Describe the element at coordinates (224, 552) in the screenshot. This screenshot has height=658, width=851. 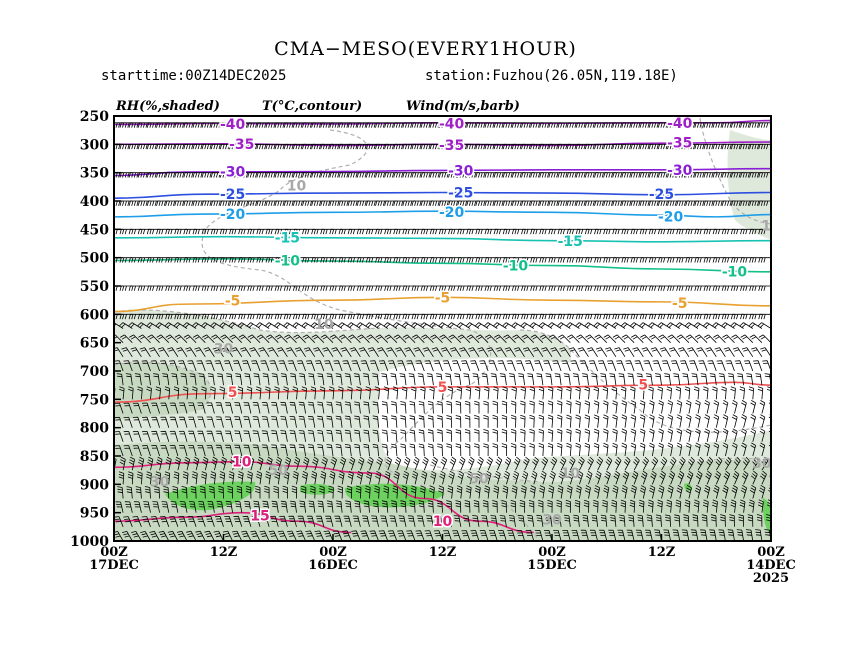
I see `x-tick-label: 12Z` at that location.